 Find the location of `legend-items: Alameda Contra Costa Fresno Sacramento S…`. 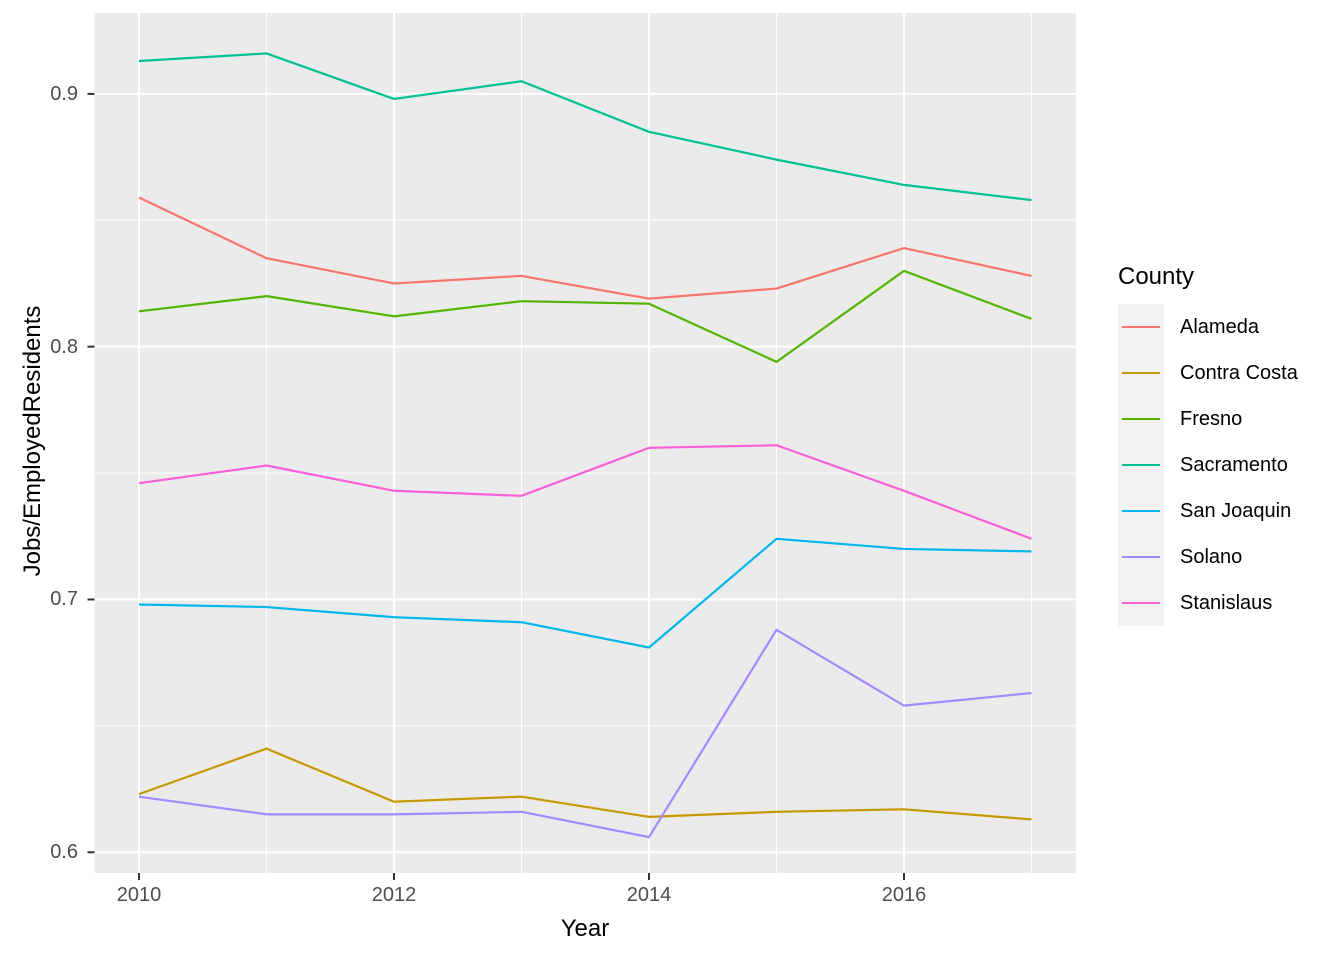

legend-items: Alameda Contra Costa Fresno Sacramento S… is located at coordinates (1208, 465).